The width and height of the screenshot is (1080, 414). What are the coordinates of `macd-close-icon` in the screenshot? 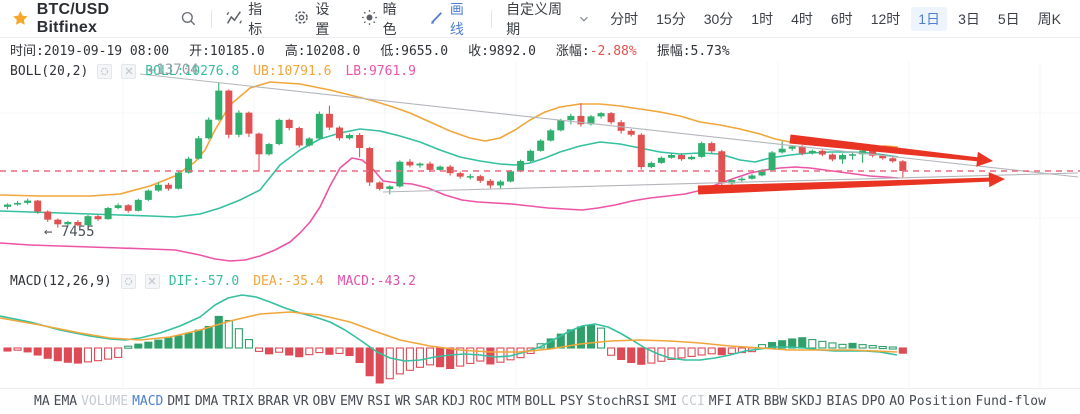 It's located at (152, 281).